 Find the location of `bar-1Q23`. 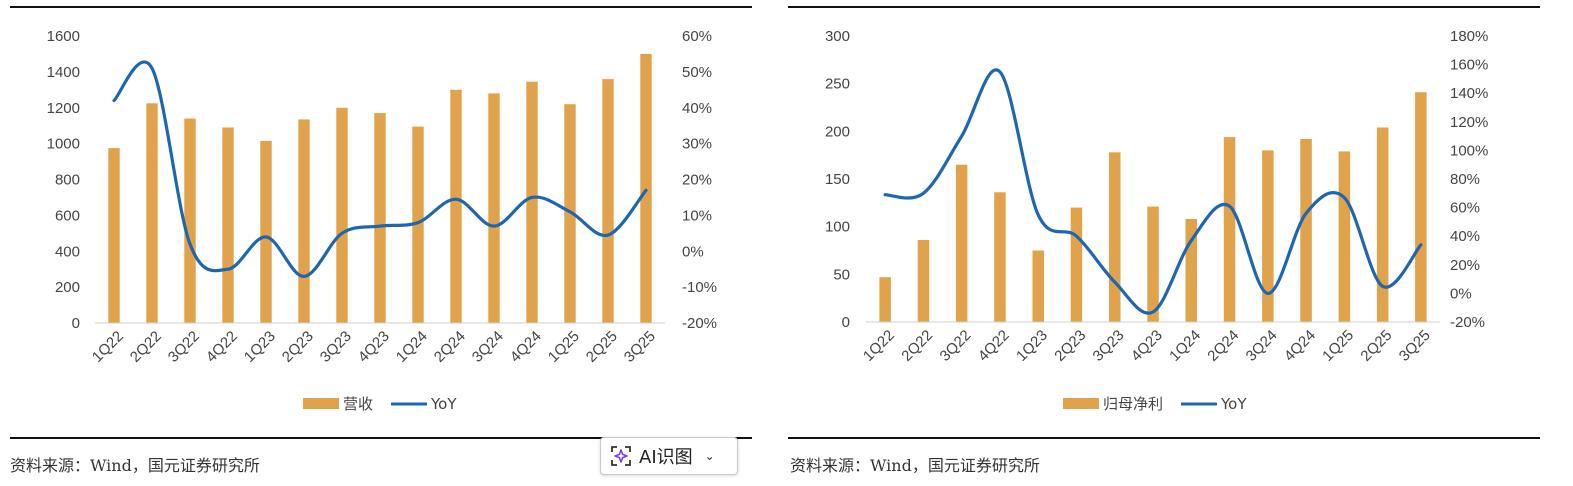

bar-1Q23 is located at coordinates (266, 231).